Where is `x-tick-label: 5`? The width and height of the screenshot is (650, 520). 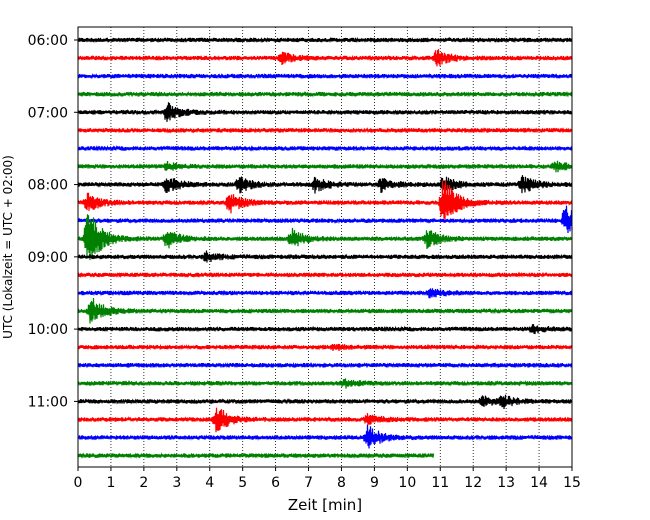
x-tick-label: 5 is located at coordinates (242, 483).